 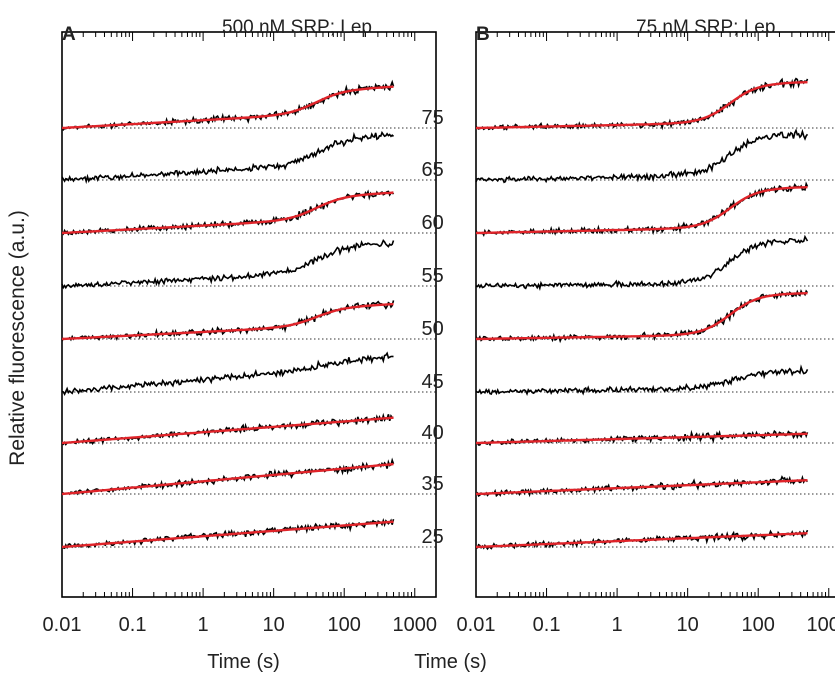 I want to click on panel-title: 75 nM SRP; Lep, so click(x=705, y=27).